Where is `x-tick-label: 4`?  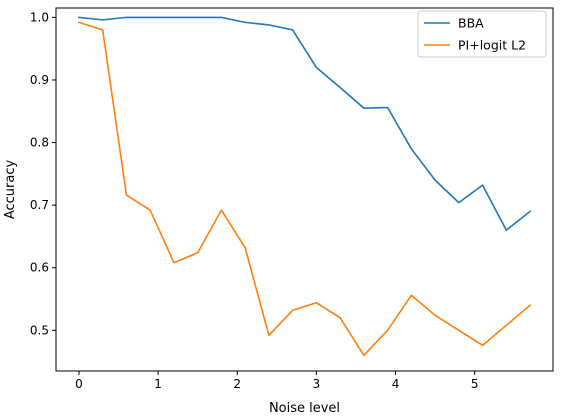
x-tick-label: 4 is located at coordinates (396, 384).